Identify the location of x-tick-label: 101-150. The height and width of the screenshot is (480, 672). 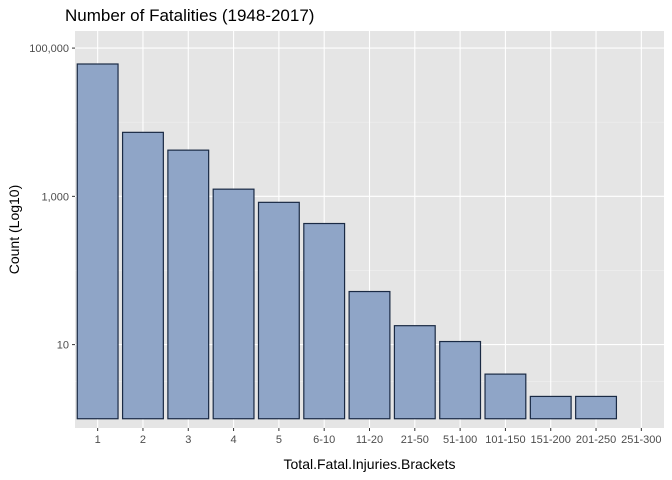
(505, 440).